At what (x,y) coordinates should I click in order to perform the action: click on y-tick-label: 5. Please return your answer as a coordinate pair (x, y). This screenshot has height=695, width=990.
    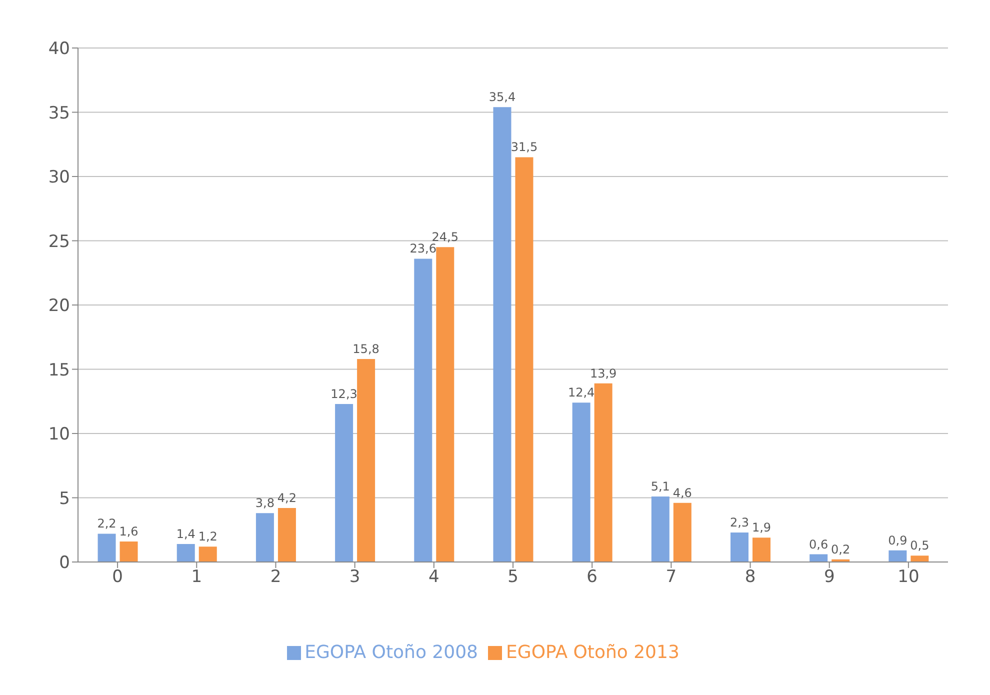
    Looking at the image, I should click on (64, 498).